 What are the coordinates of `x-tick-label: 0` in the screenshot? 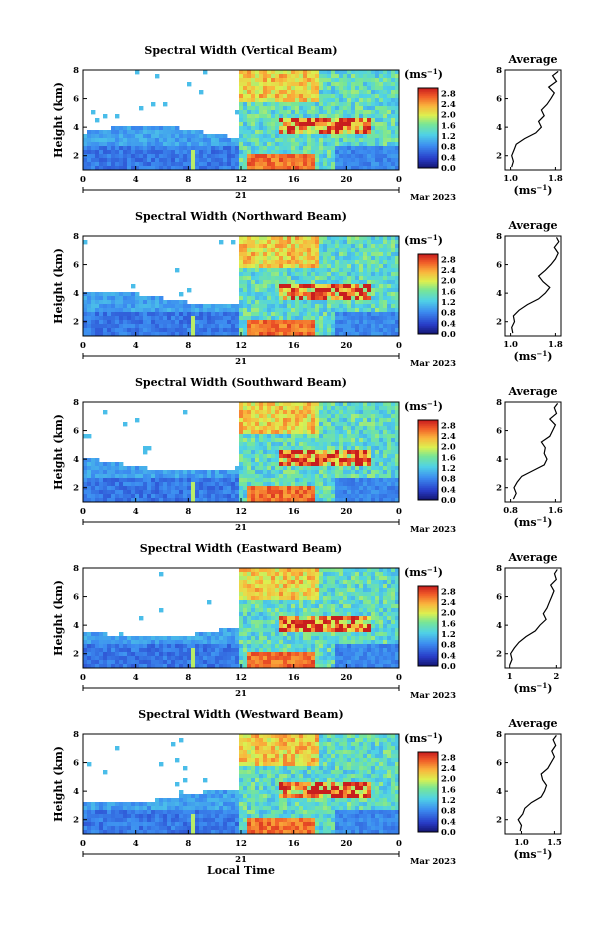 It's located at (399, 346).